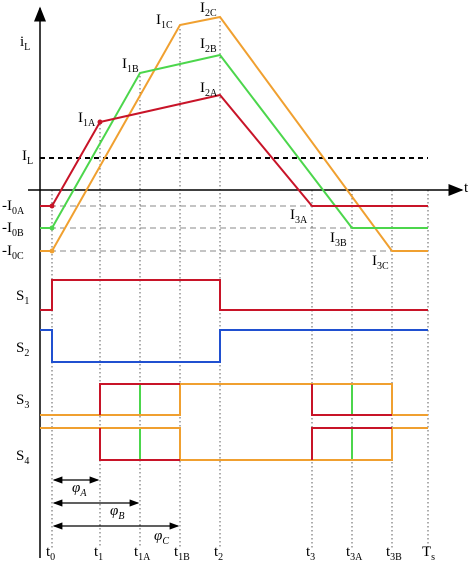 This screenshot has width=474, height=566. Describe the element at coordinates (133, 69) in the screenshot. I see `current-label-sub: 1B` at that location.